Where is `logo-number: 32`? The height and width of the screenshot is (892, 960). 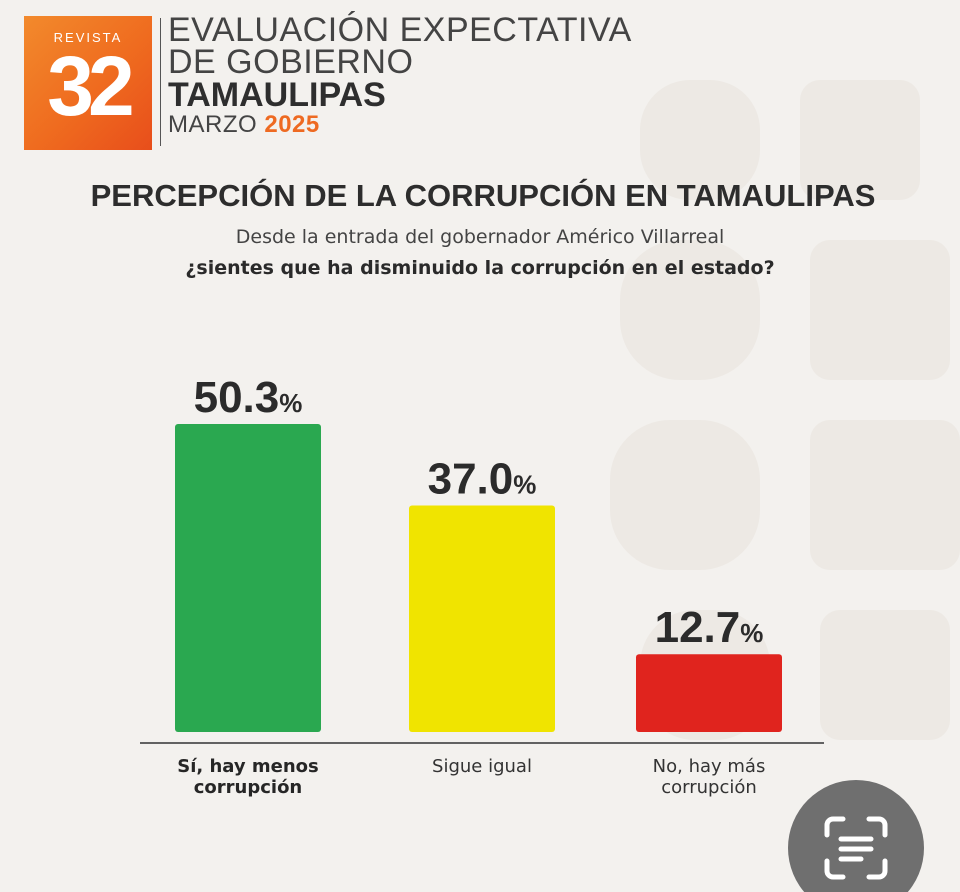 logo-number: 32 is located at coordinates (90, 86).